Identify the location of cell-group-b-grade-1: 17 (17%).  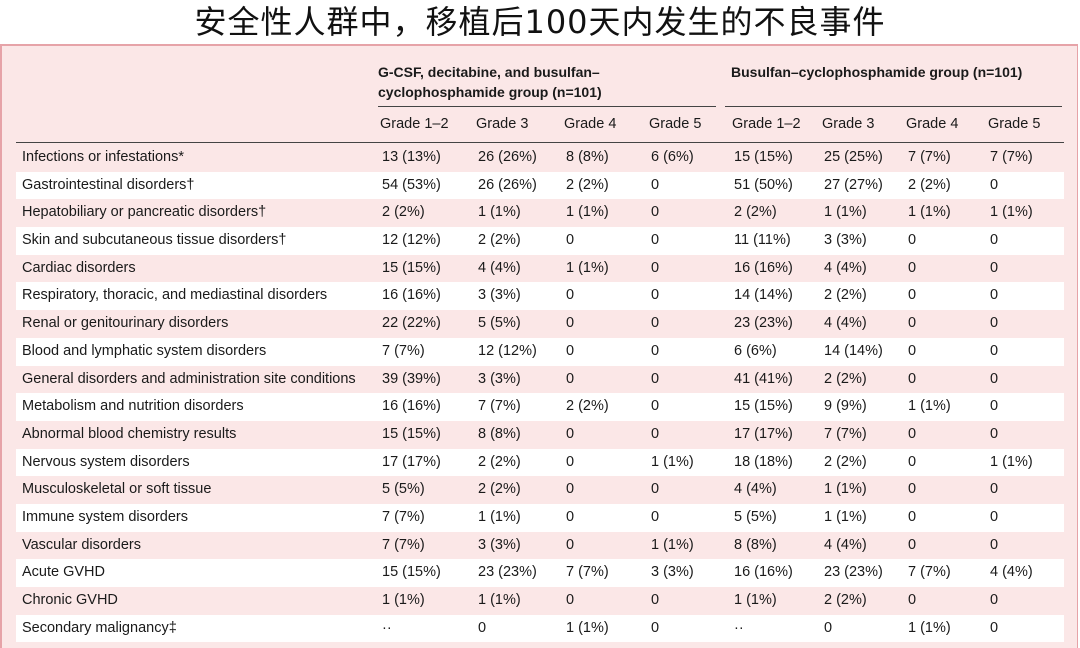
(763, 433).